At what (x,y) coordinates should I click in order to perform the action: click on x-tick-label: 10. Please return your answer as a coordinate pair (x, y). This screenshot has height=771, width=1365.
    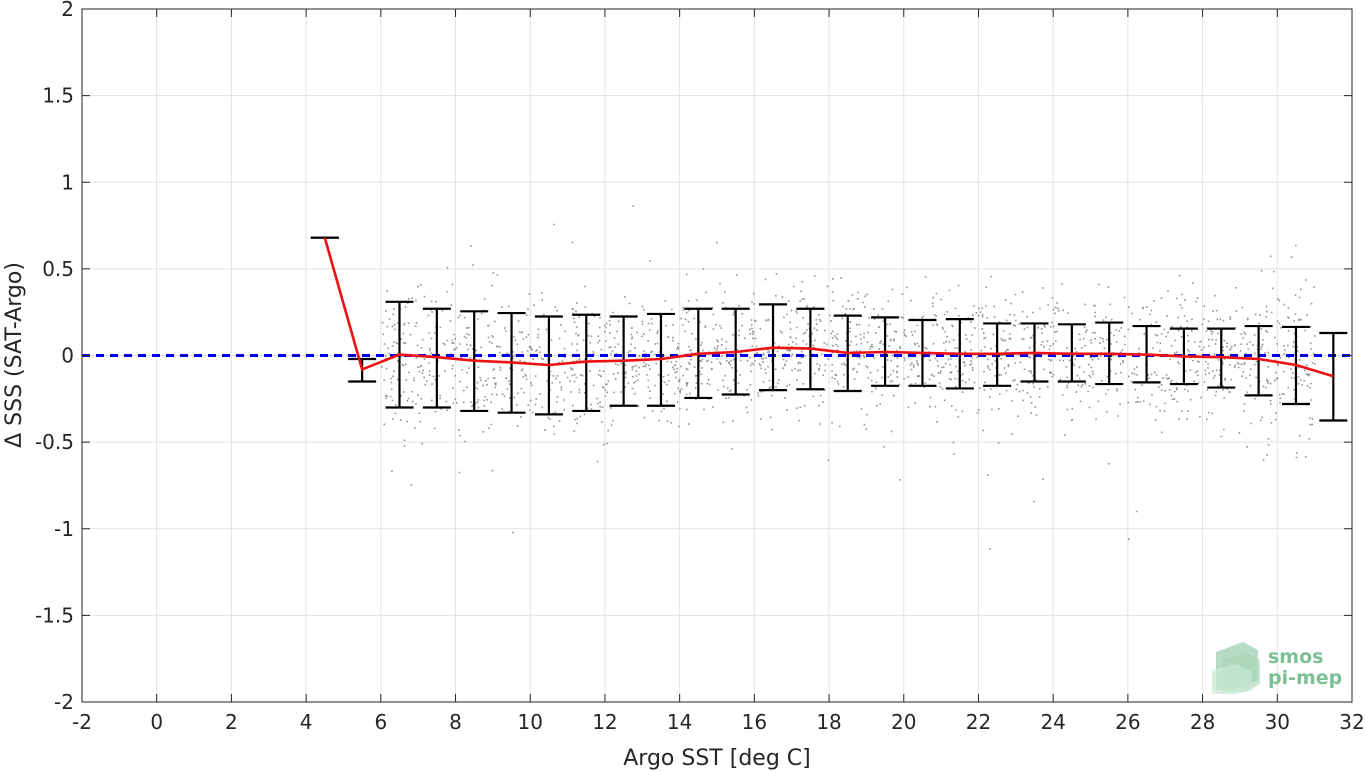
    Looking at the image, I should click on (530, 722).